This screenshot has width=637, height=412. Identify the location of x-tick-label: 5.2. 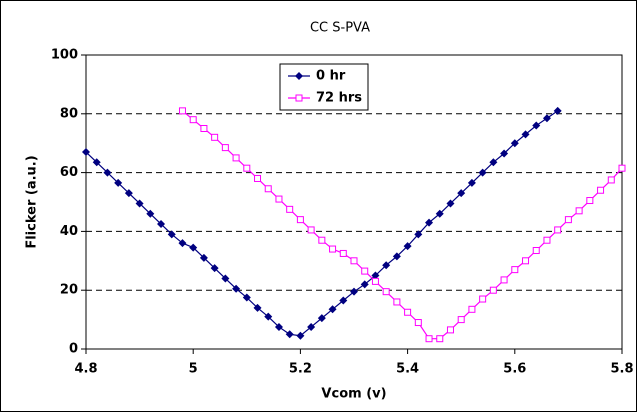
(300, 369).